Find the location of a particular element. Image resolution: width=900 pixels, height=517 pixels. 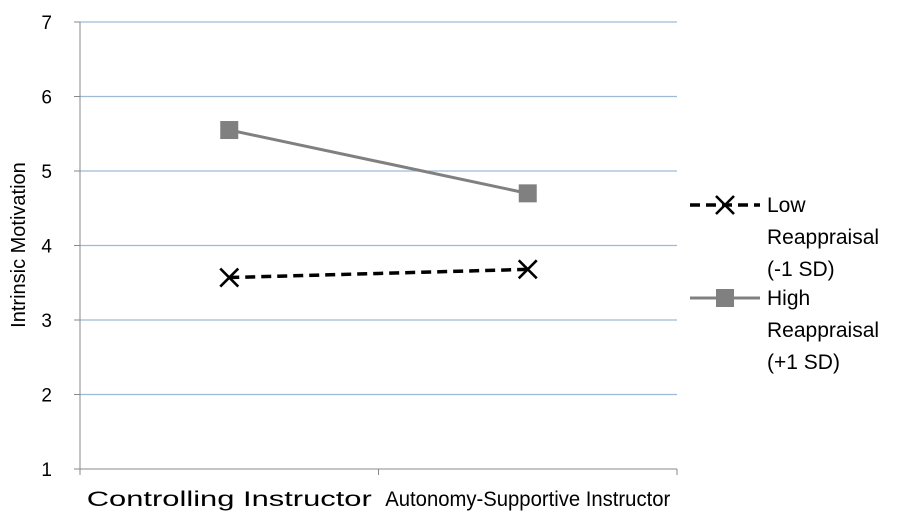

legend-entry-1: Low Reappraisal (-1 SD) is located at coordinates (784, 237).